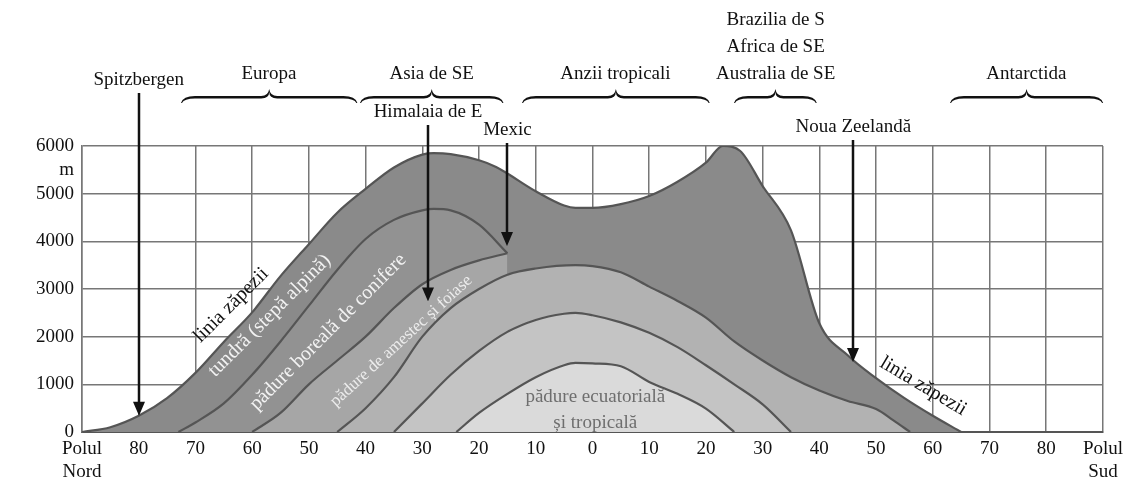 Image resolution: width=1129 pixels, height=491 pixels. I want to click on y-tick-label: 2000, so click(55, 335).